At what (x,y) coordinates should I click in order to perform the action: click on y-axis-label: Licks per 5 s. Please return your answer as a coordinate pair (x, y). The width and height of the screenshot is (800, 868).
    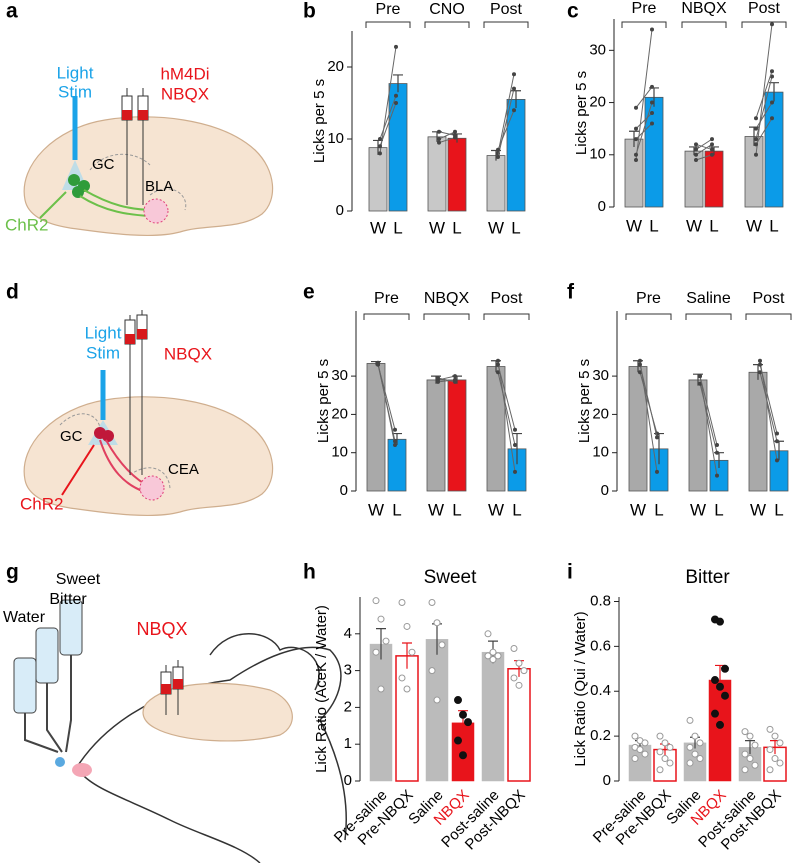
    Looking at the image, I should click on (319, 121).